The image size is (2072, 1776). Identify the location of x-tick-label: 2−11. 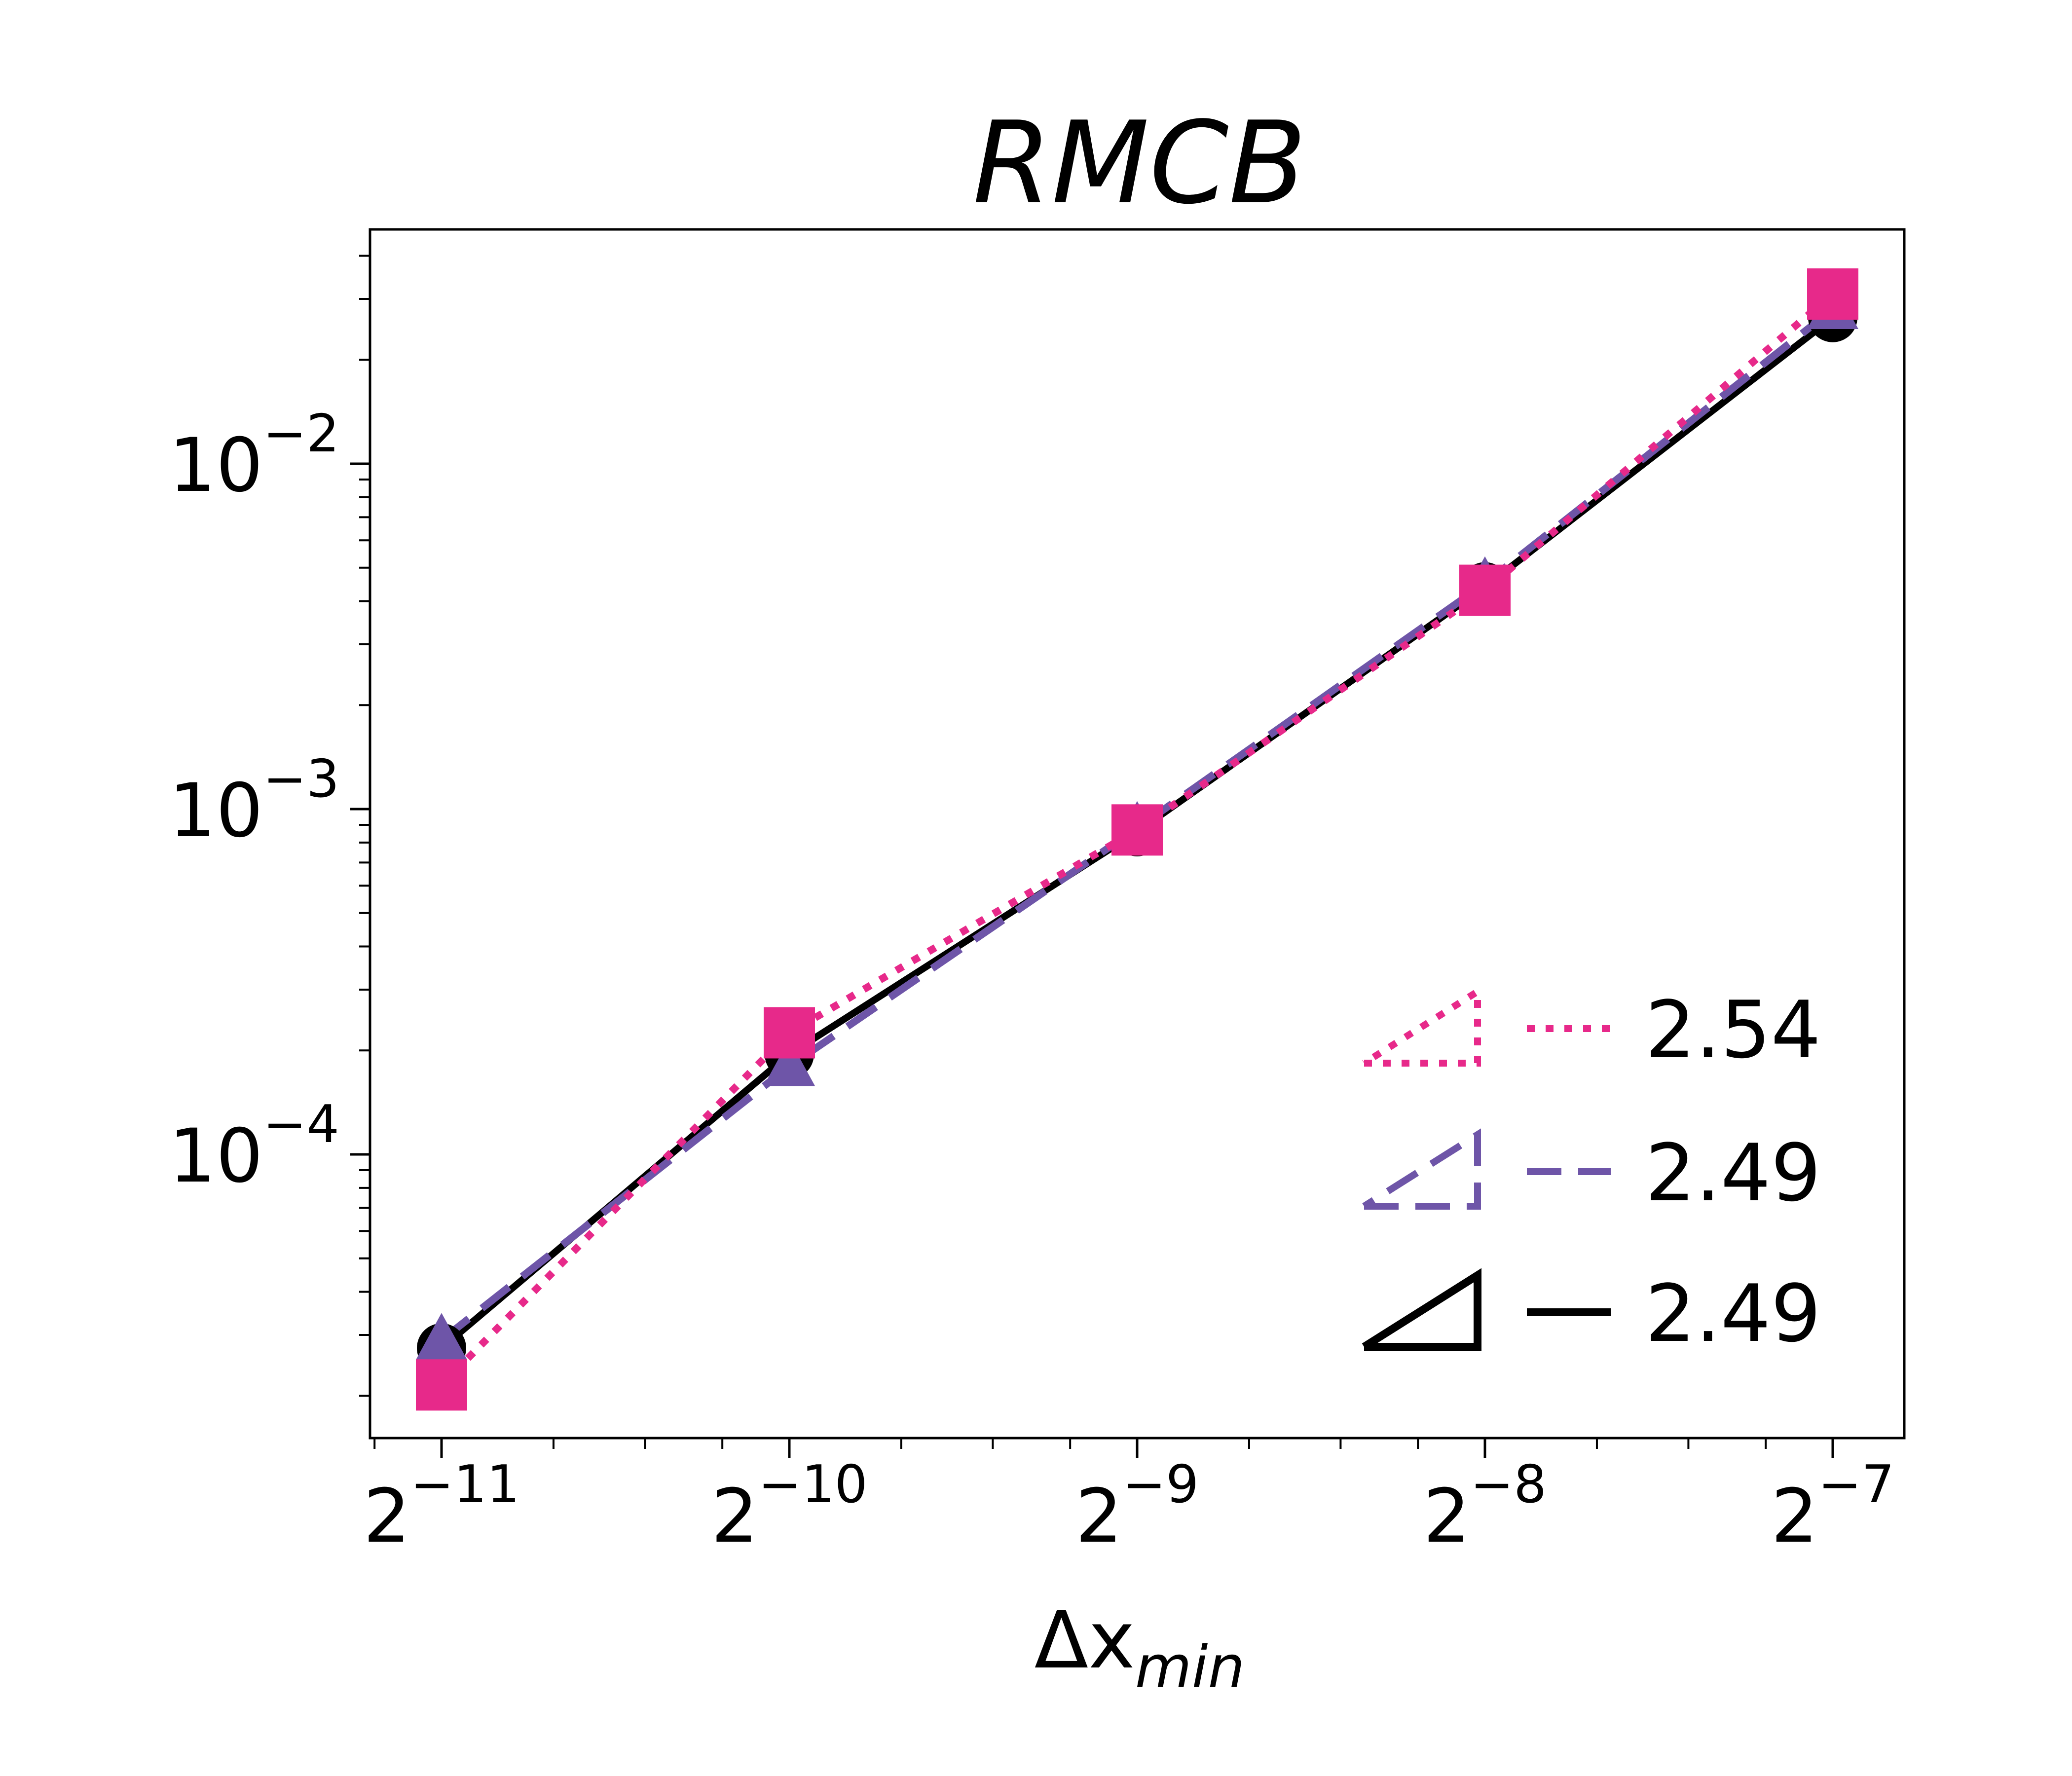
(441, 1506).